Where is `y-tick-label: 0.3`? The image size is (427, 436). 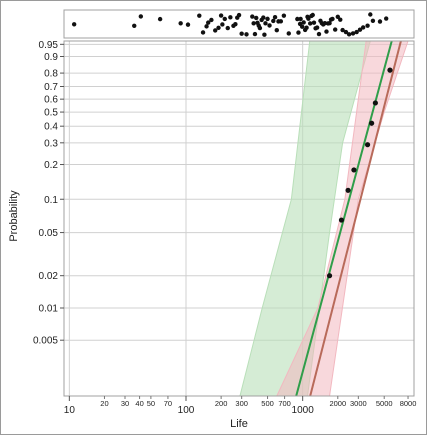
y-tick-label: 0.3 is located at coordinates (51, 143).